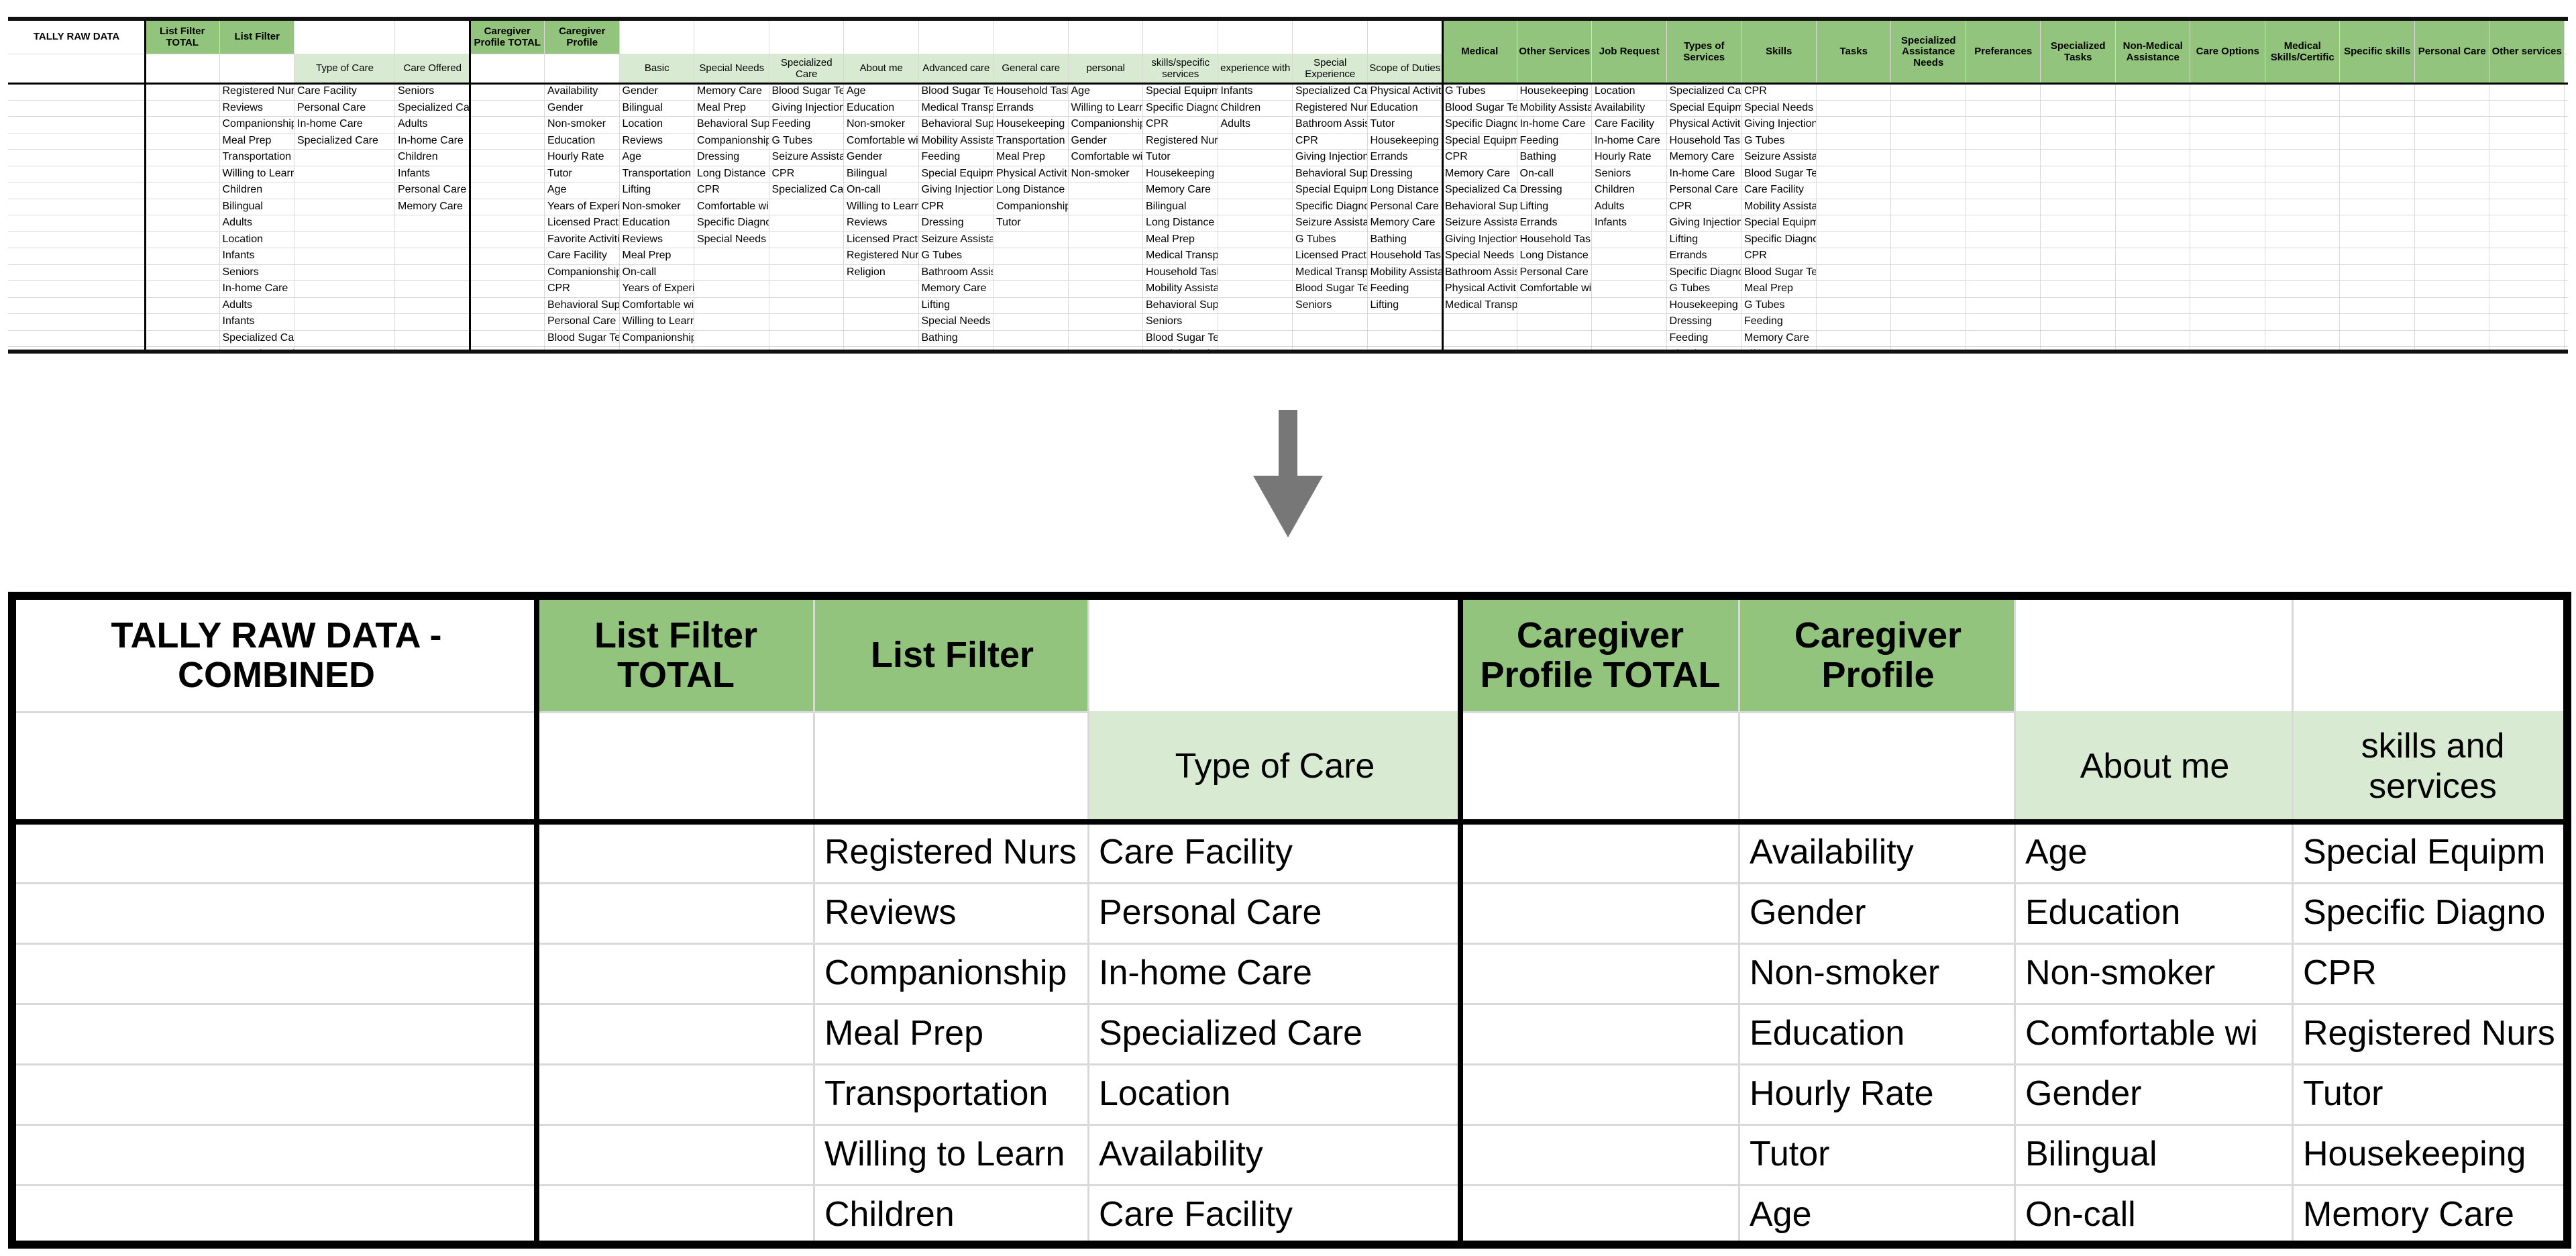 This screenshot has height=1256, width=2576. I want to click on data-cell: Specialized Care, so click(337, 140).